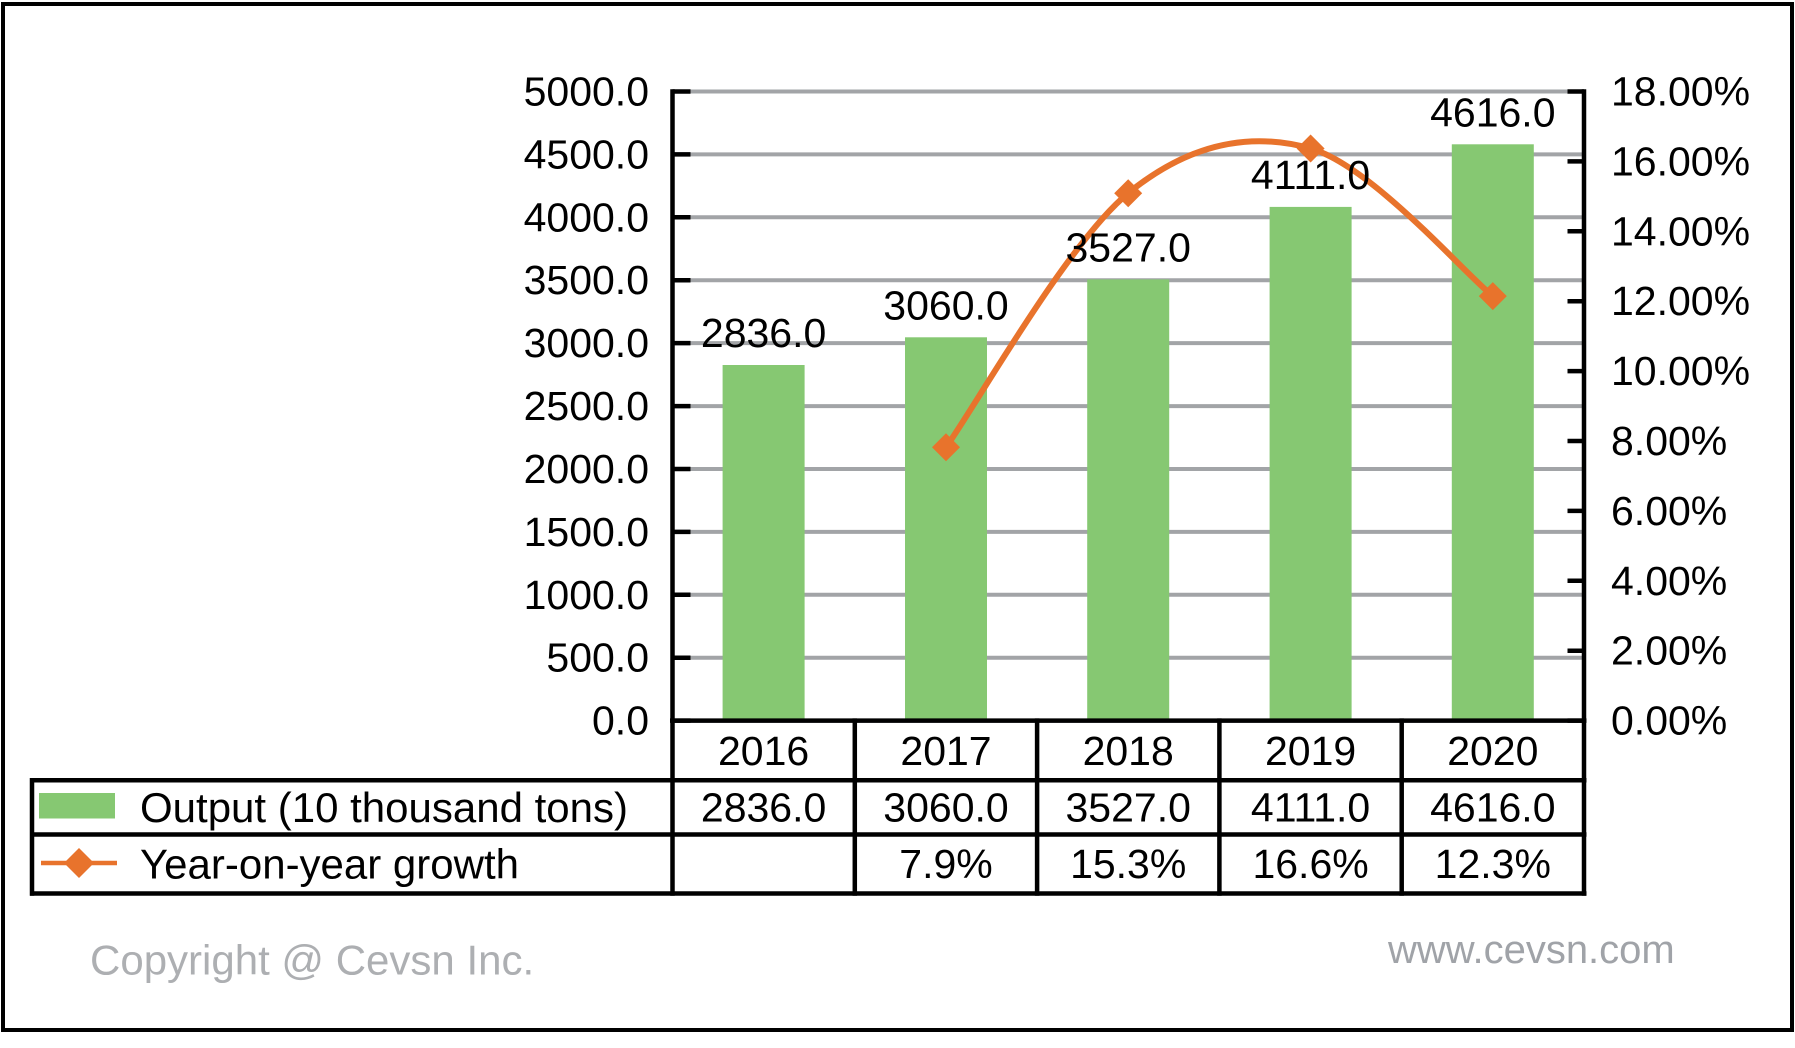 The width and height of the screenshot is (1795, 1048). I want to click on svg-text: 0.0, so click(620, 721).